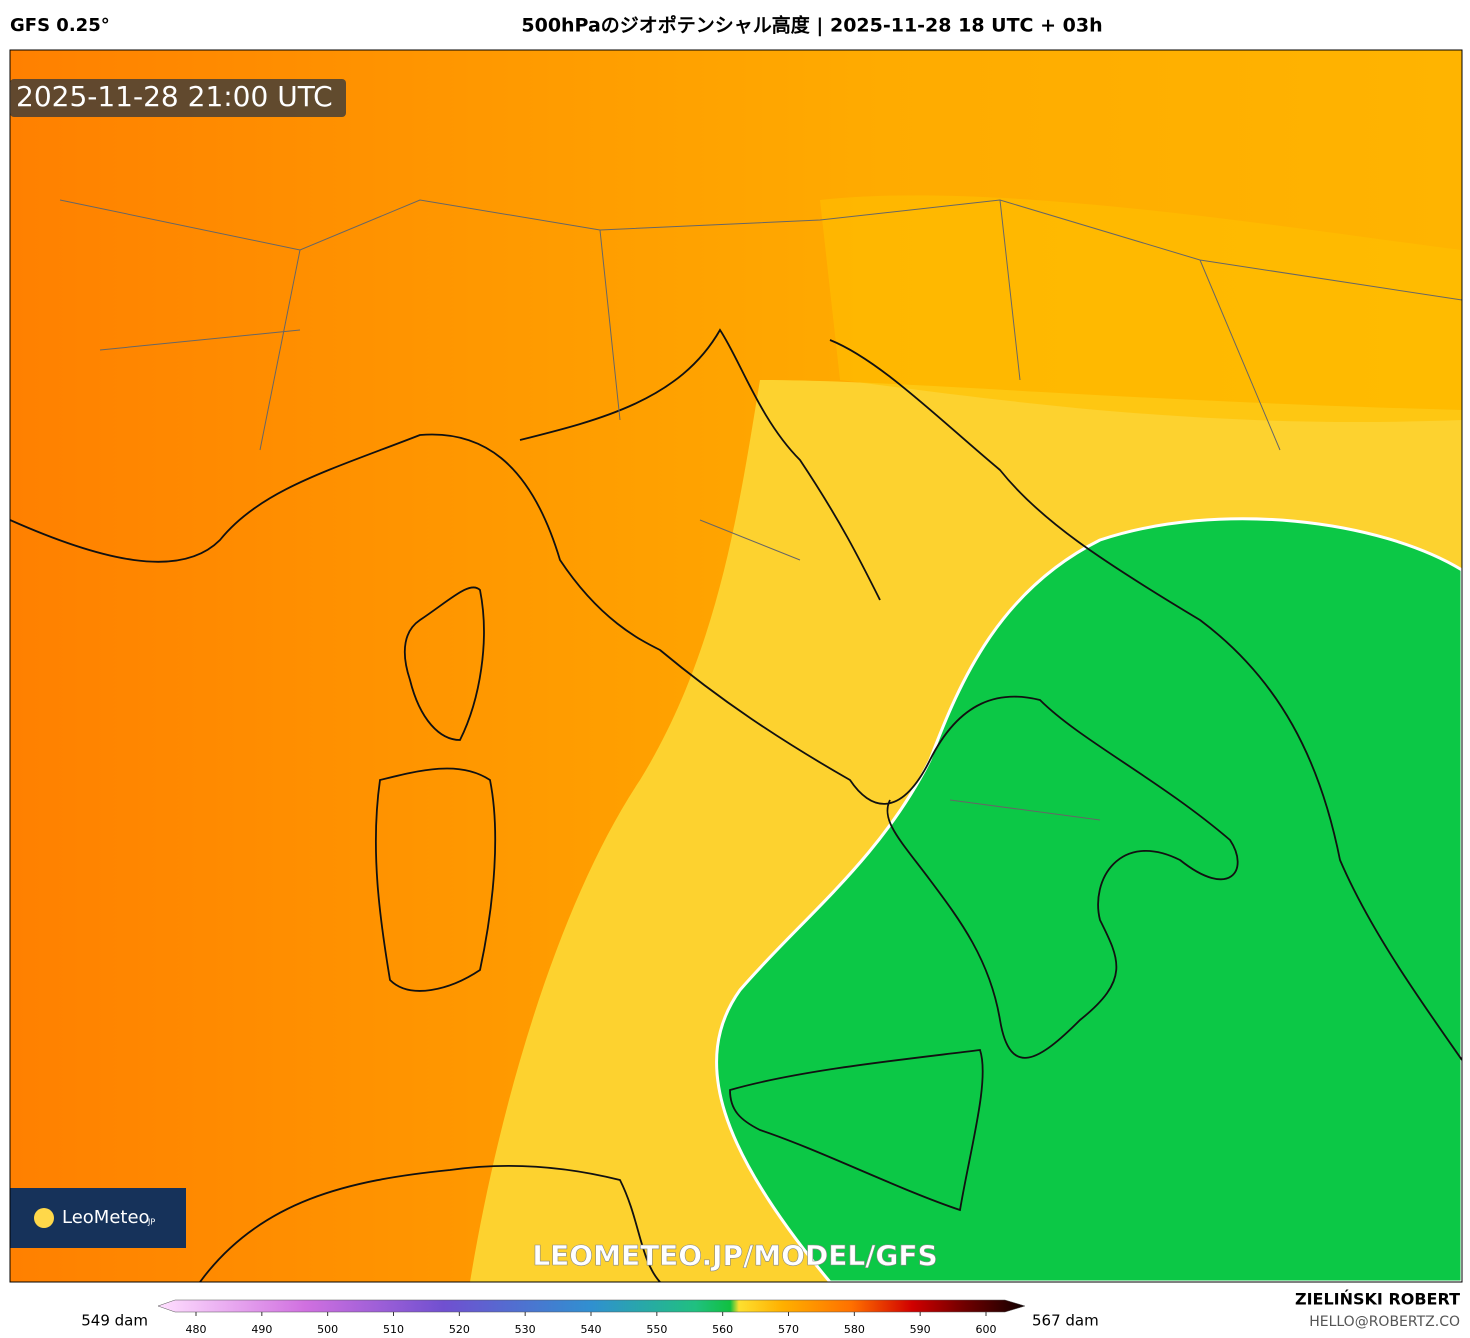  What do you see at coordinates (722, 1329) in the screenshot?
I see `colorbar-tick-label: 560` at bounding box center [722, 1329].